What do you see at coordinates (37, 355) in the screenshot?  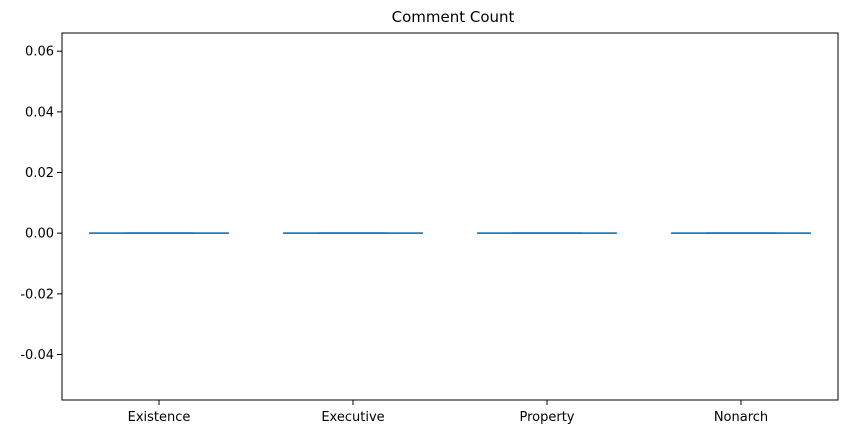 I see `y-tick-label: -0.04` at bounding box center [37, 355].